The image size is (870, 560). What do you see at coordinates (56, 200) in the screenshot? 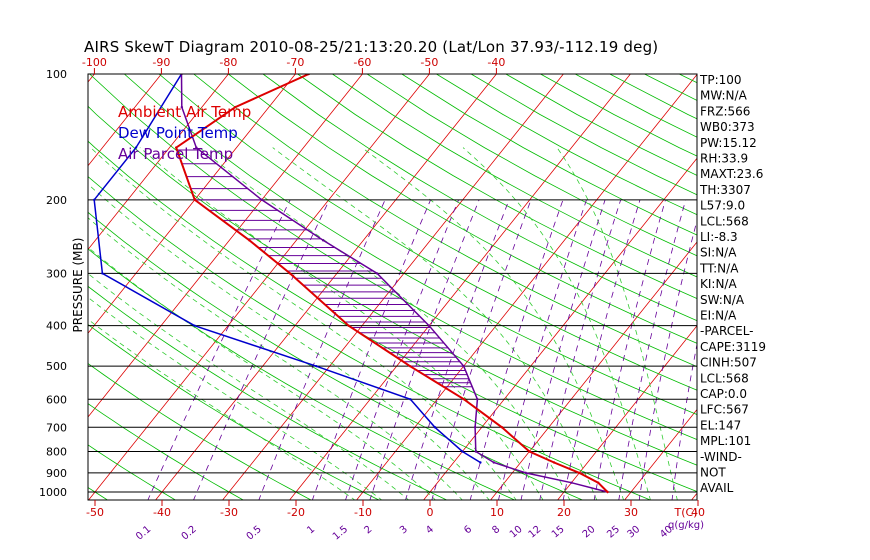
I see `pressure-tick-label: 200` at bounding box center [56, 200].